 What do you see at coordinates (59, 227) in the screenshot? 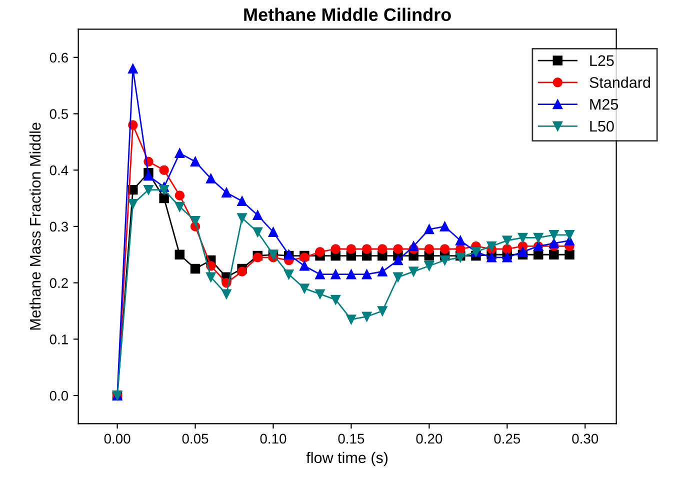
I see `y-tick-label: 0.3` at bounding box center [59, 227].